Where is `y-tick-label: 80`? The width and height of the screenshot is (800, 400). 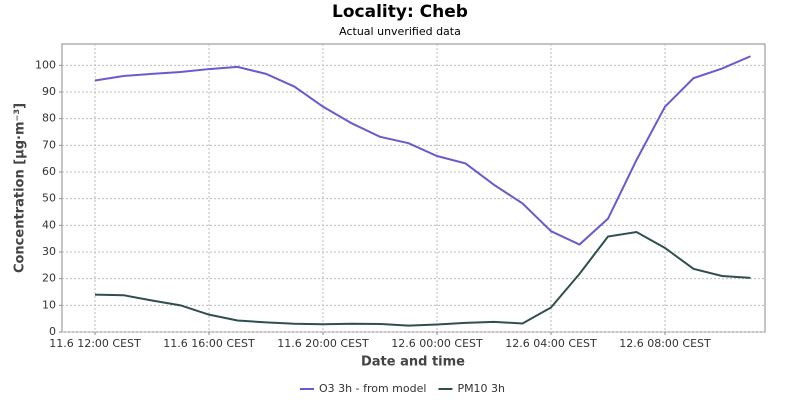 y-tick-label: 80 is located at coordinates (49, 118).